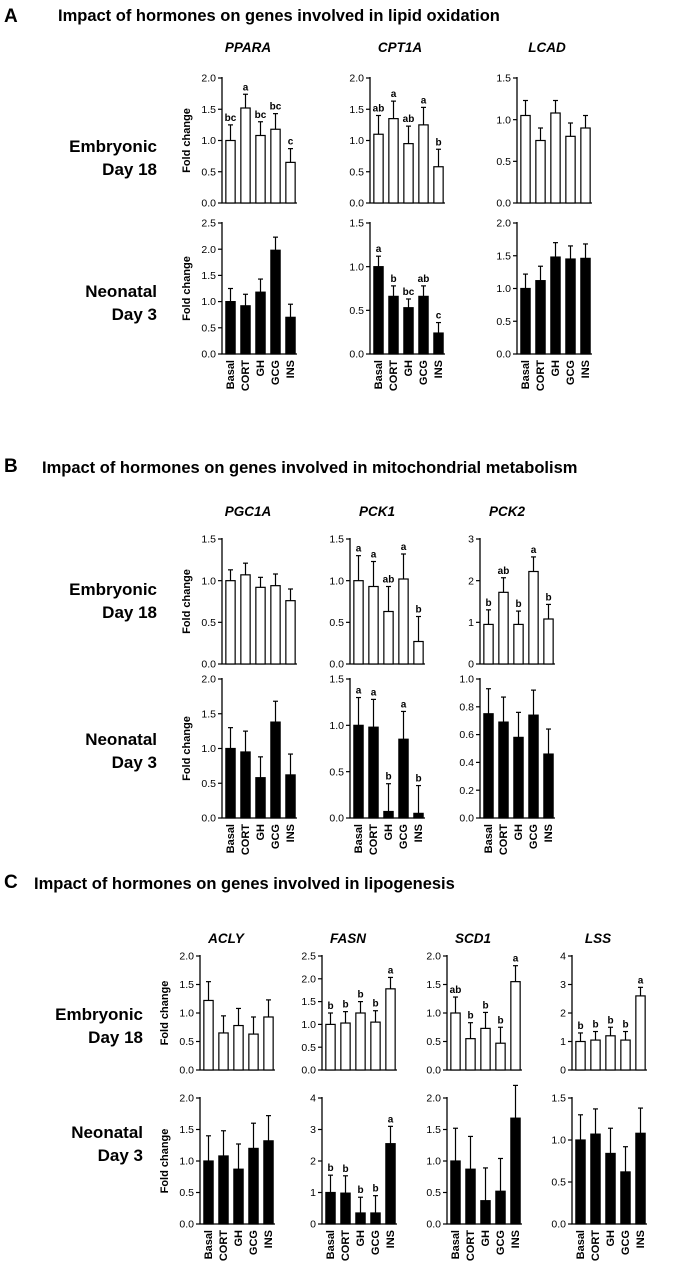 The width and height of the screenshot is (685, 1275). I want to click on y-tick-label-acly-n3: 0.0, so click(186, 1225).